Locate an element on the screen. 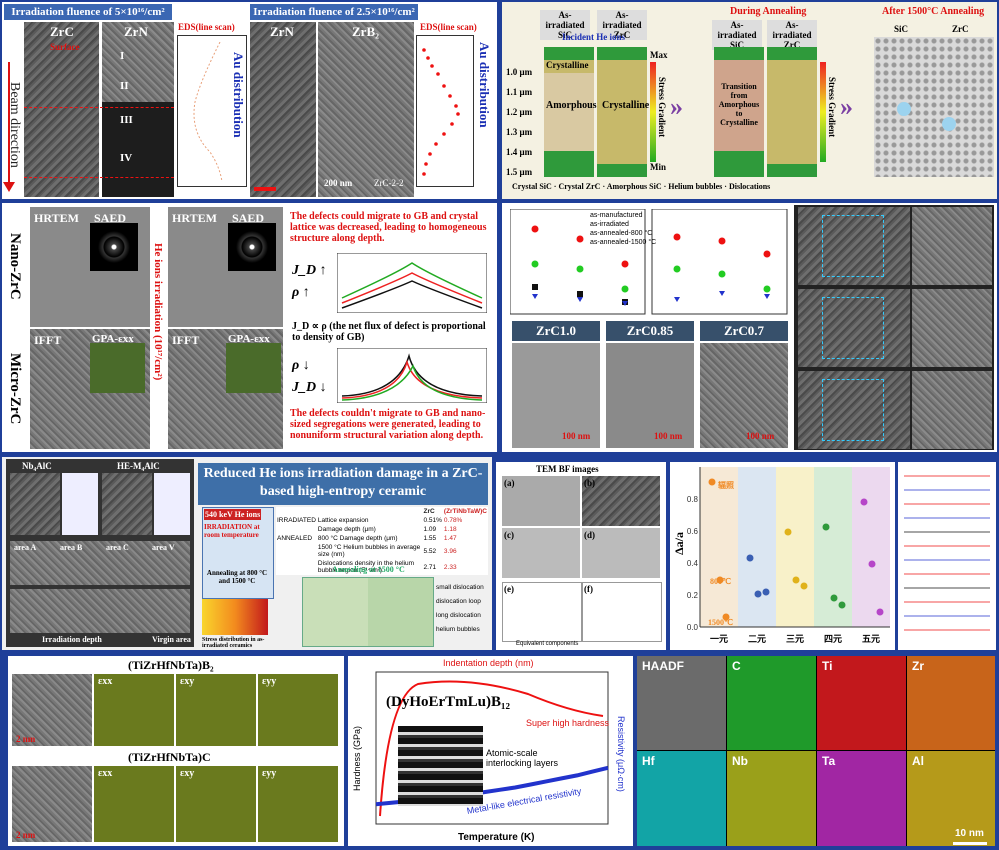 The height and width of the screenshot is (850, 999). zrb2-tem-image is located at coordinates (366, 109).